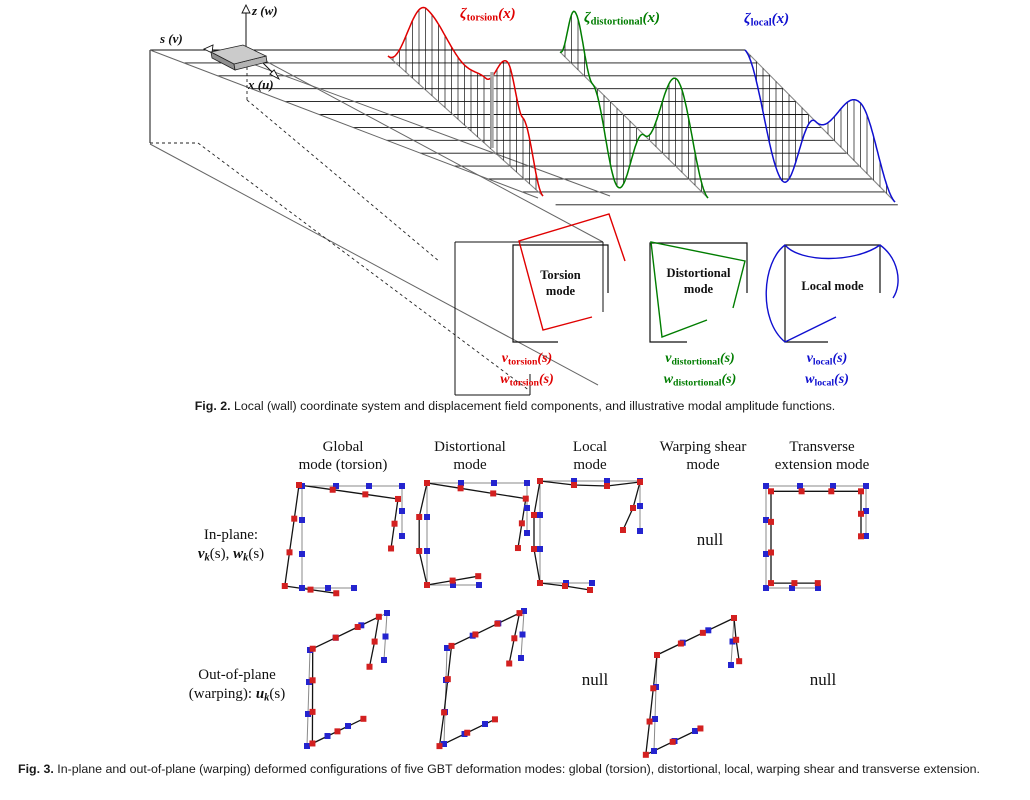  Describe the element at coordinates (265, 10) in the screenshot. I see `z-axis-label: z (w)` at that location.